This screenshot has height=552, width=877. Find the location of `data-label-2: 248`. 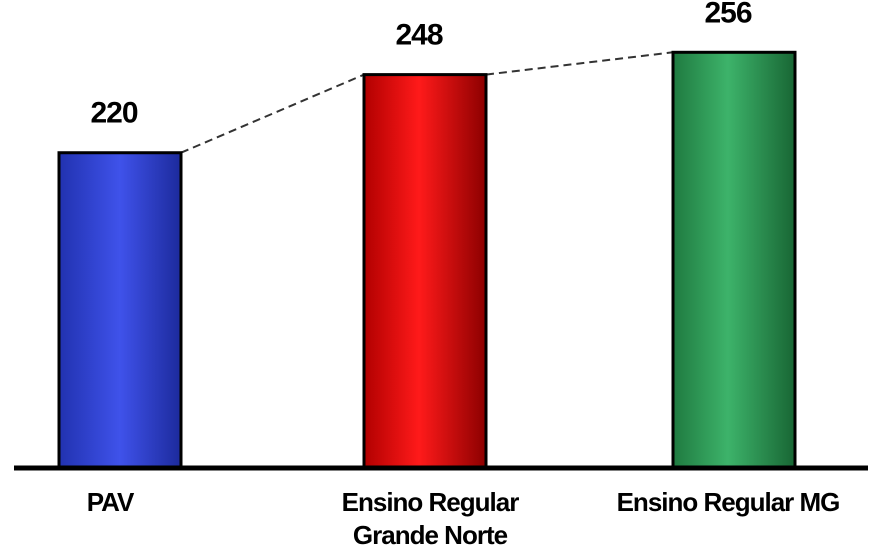

data-label-2: 248 is located at coordinates (418, 35).